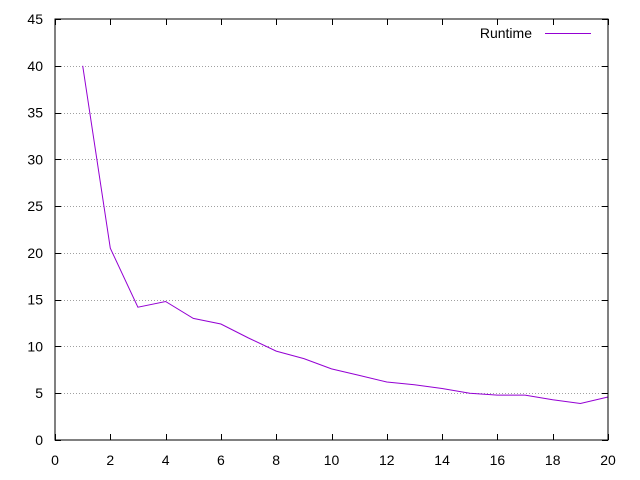 Image resolution: width=640 pixels, height=480 pixels. What do you see at coordinates (442, 460) in the screenshot?
I see `x-tick-label: 14` at bounding box center [442, 460].